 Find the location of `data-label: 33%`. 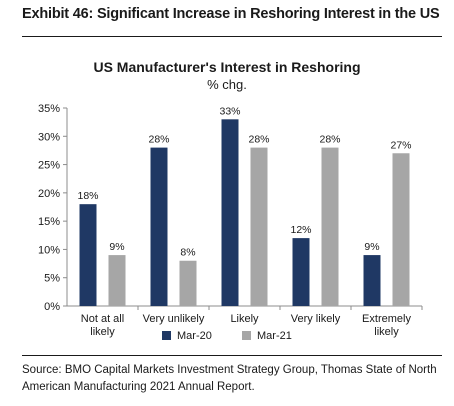

data-label: 33% is located at coordinates (229, 111).